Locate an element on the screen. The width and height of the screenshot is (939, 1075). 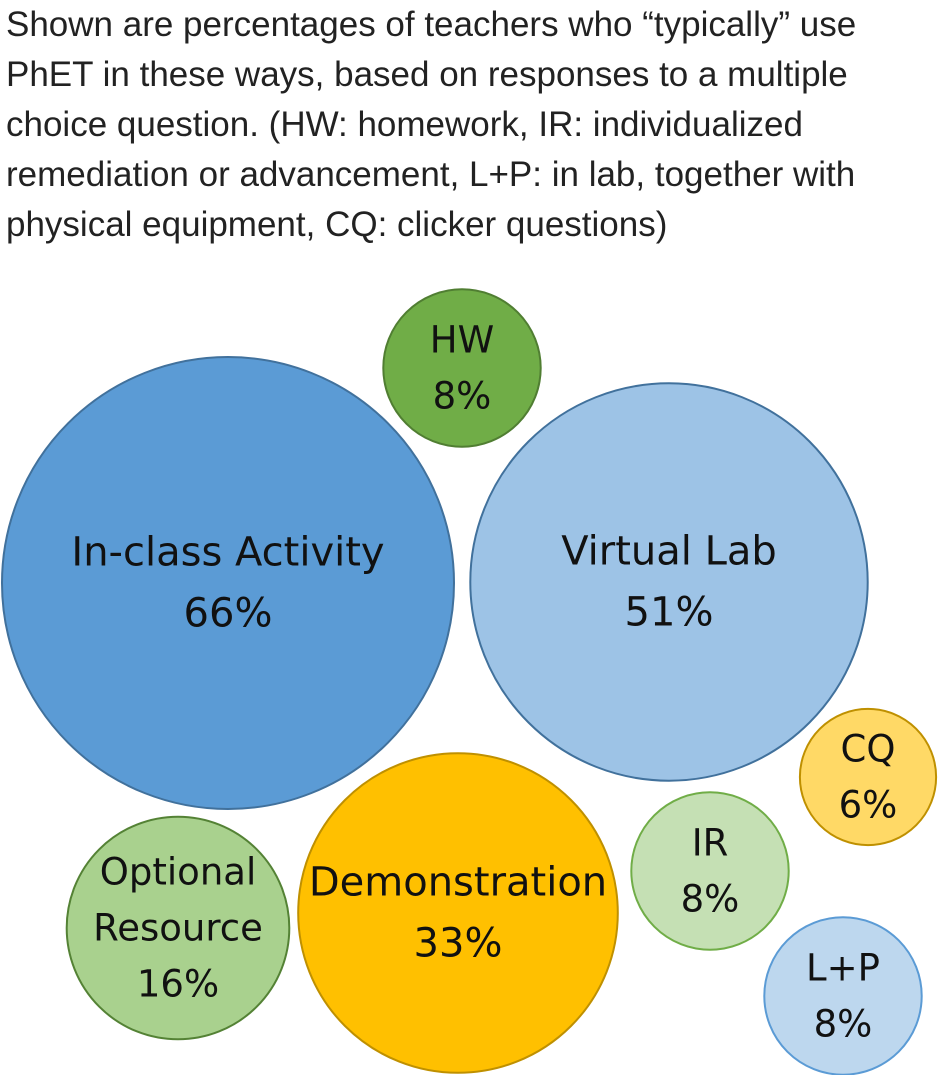
bubble-label-demonstration: Demonstration is located at coordinates (458, 883).